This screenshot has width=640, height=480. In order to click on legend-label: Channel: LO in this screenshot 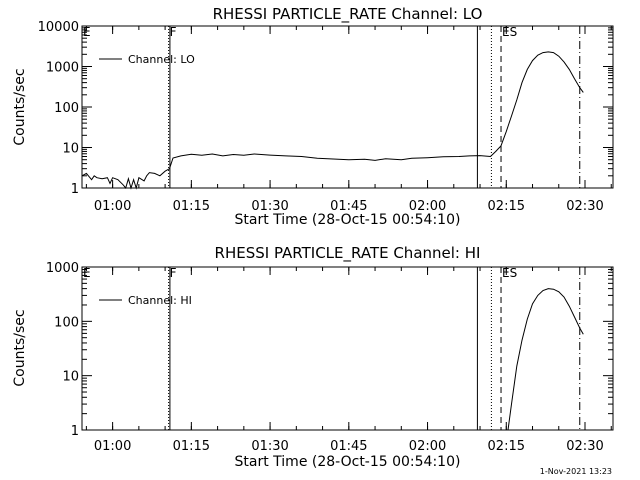, I will do `click(161, 59)`.